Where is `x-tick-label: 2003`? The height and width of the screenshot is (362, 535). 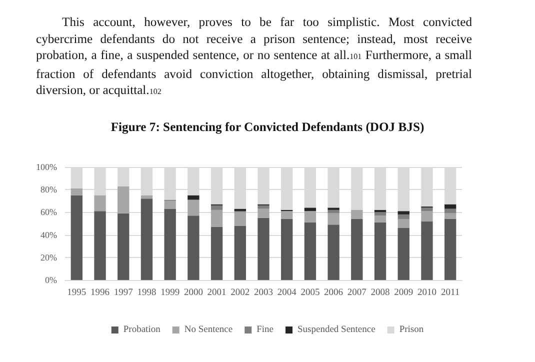 x-tick-label: 2003 is located at coordinates (264, 293).